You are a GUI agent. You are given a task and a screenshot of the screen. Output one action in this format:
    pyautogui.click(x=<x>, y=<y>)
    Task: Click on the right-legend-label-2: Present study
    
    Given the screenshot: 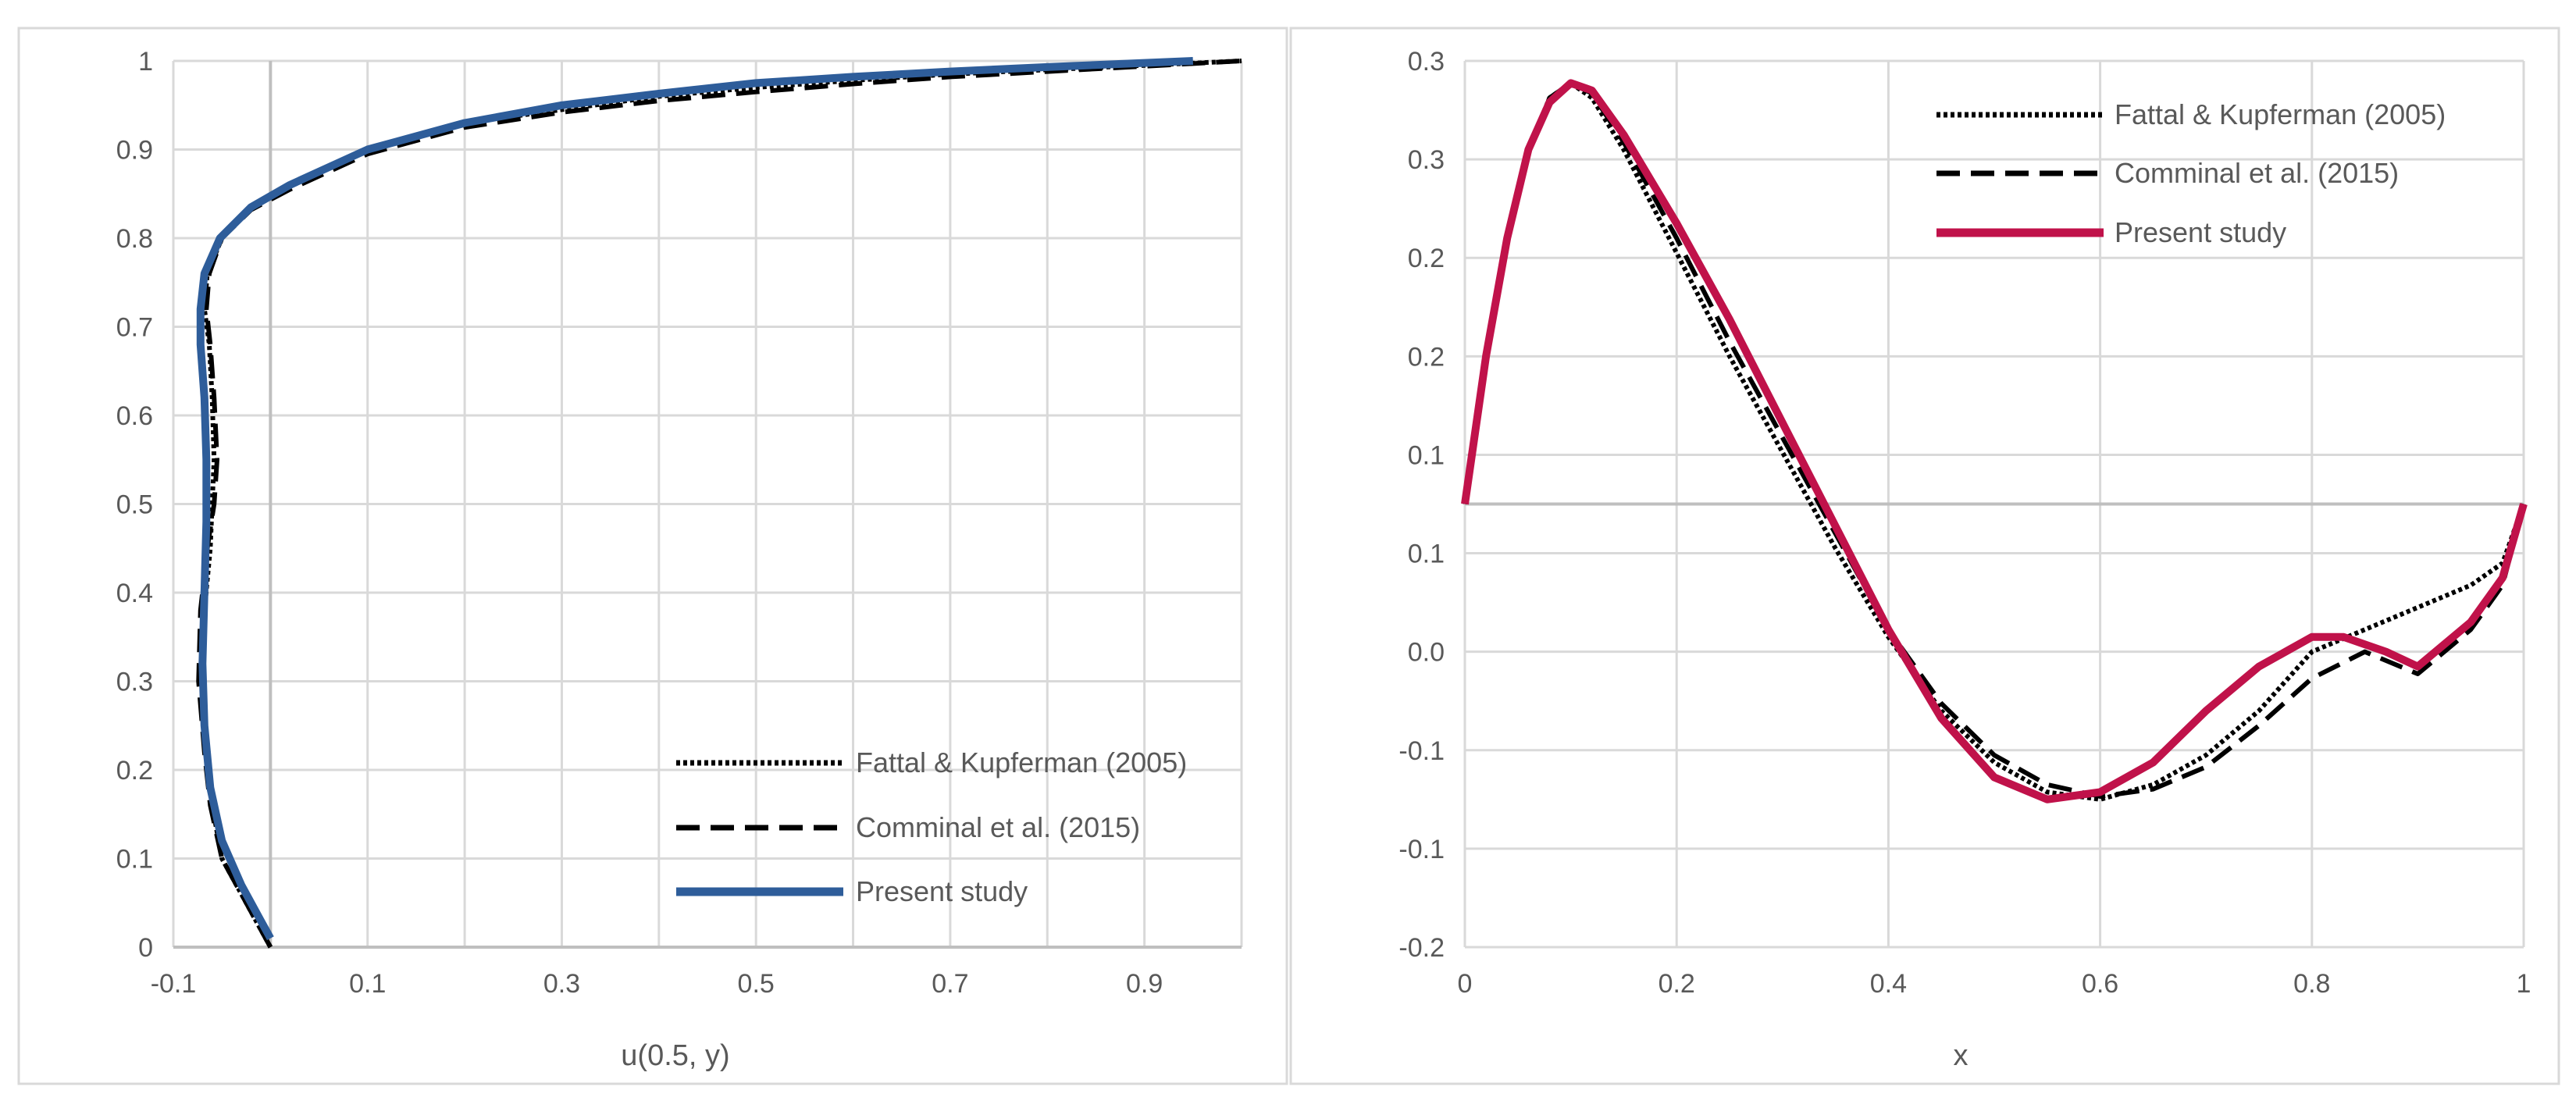 What is the action you would take?
    pyautogui.click(x=2200, y=232)
    